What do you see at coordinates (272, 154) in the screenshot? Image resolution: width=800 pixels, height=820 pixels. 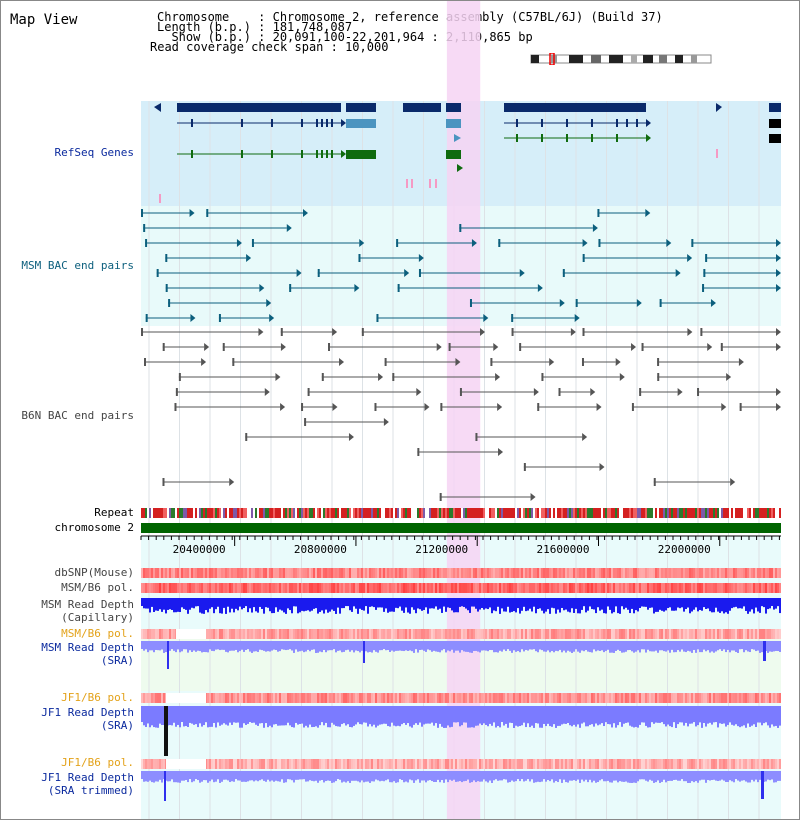 I see `refseq-transcript-exon` at bounding box center [272, 154].